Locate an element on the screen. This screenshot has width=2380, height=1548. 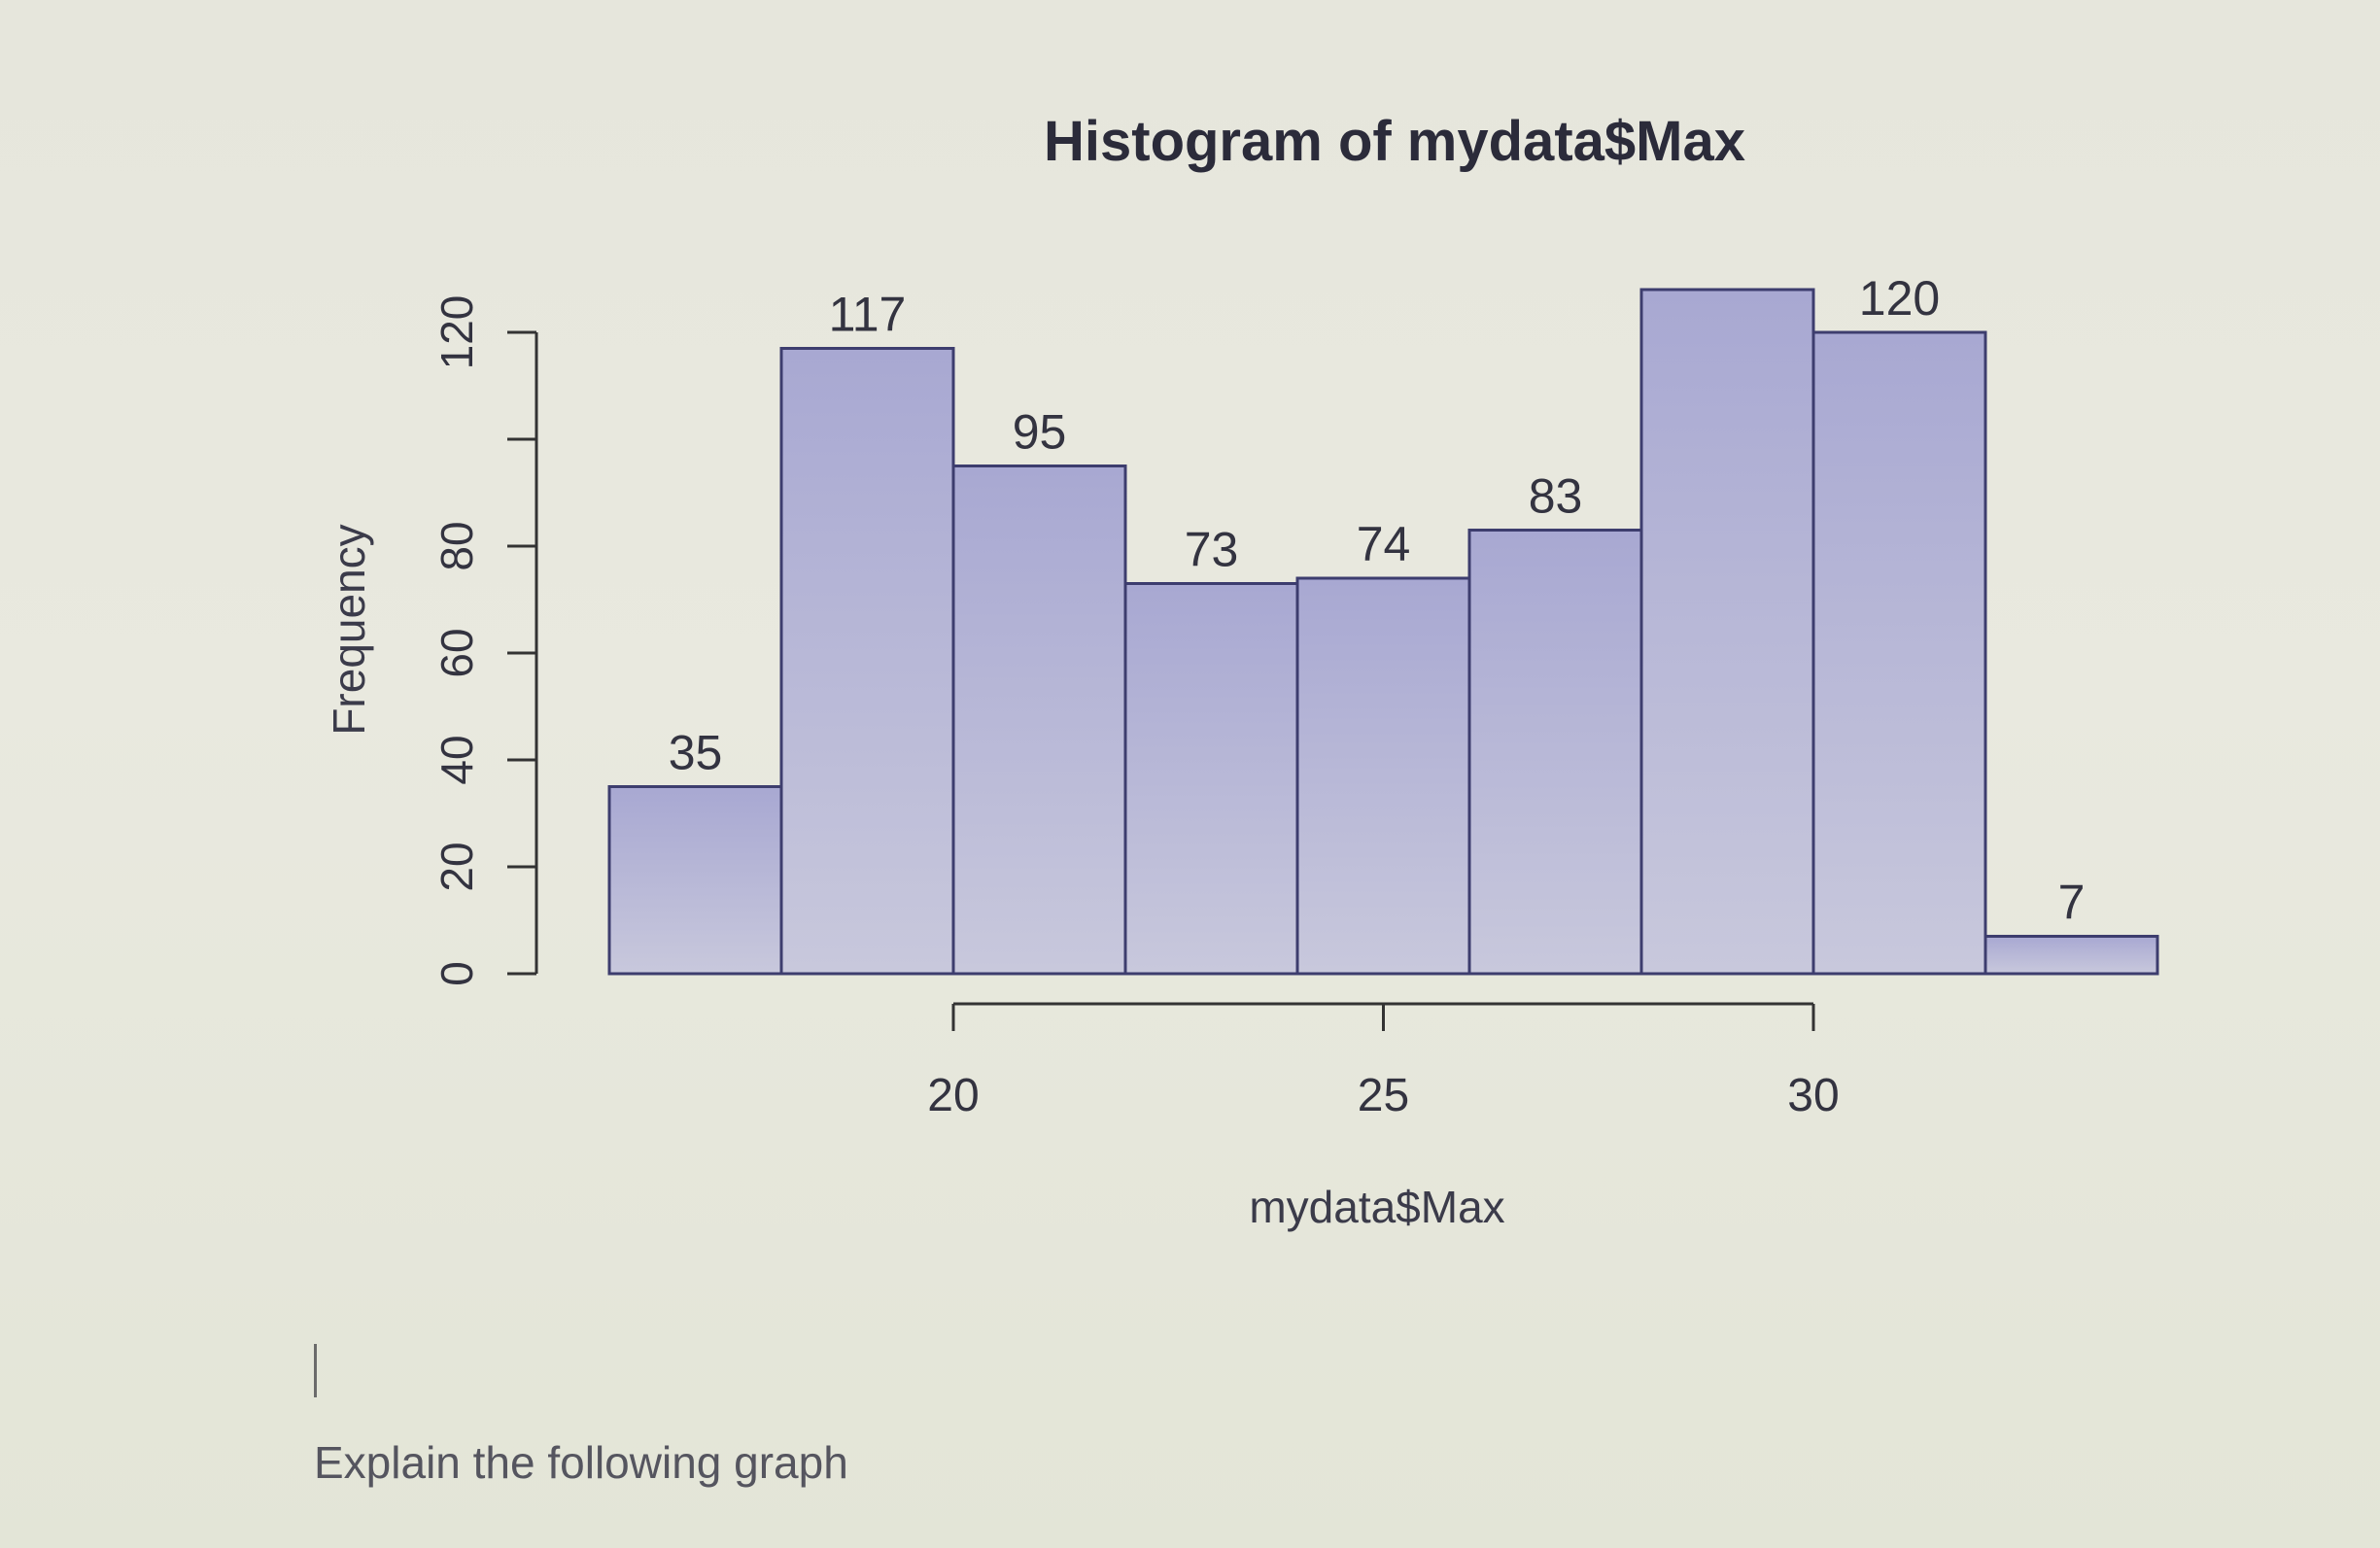
bar-value-label: 35 is located at coordinates (696, 753).